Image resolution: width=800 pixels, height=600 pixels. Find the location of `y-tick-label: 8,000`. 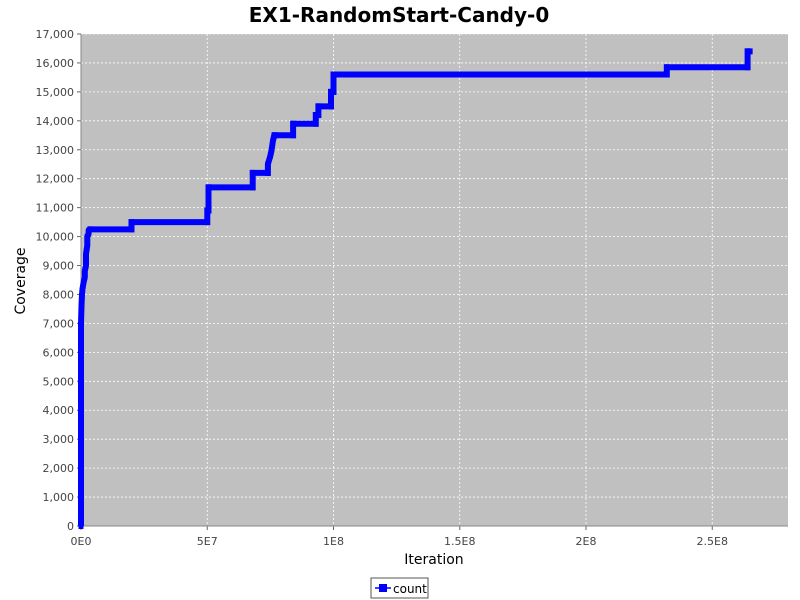

y-tick-label: 8,000 is located at coordinates (59, 294).